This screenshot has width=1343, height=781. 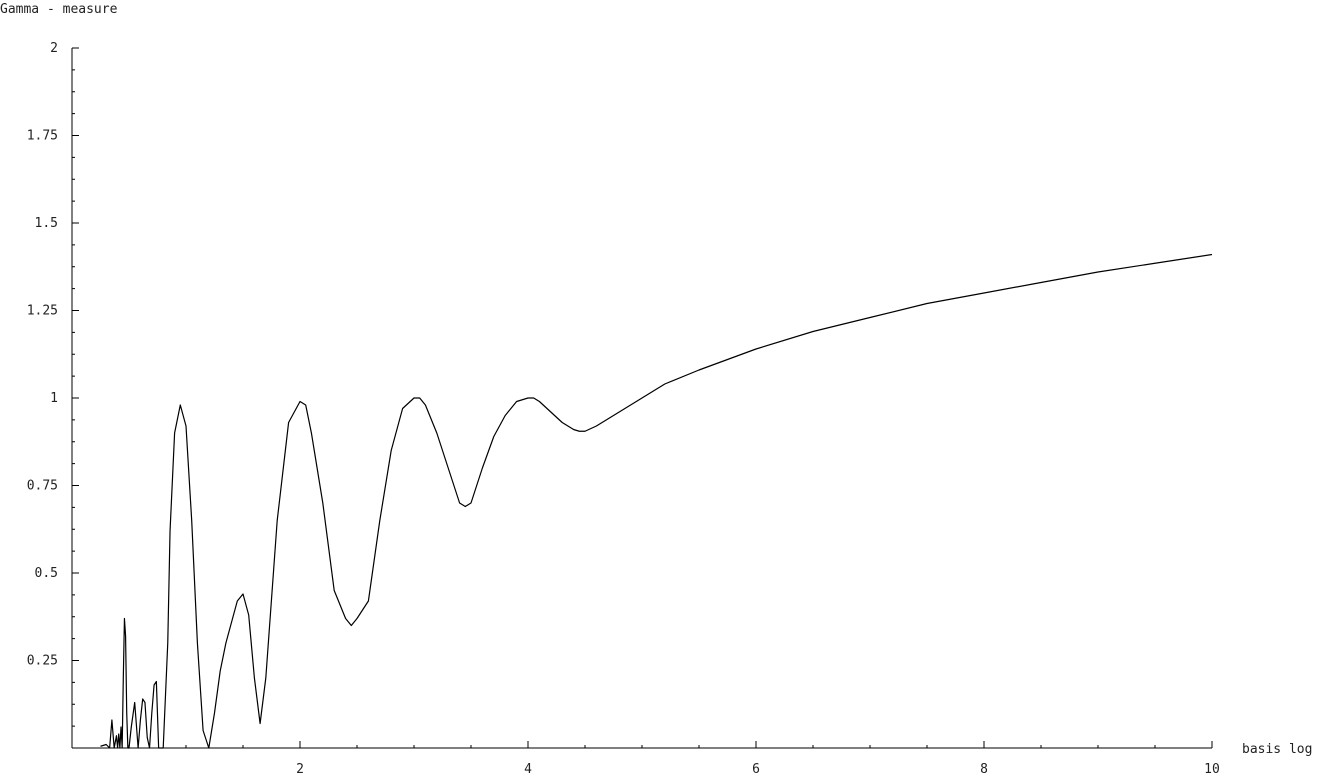 What do you see at coordinates (1212, 769) in the screenshot?
I see `x-tick-label: 10` at bounding box center [1212, 769].